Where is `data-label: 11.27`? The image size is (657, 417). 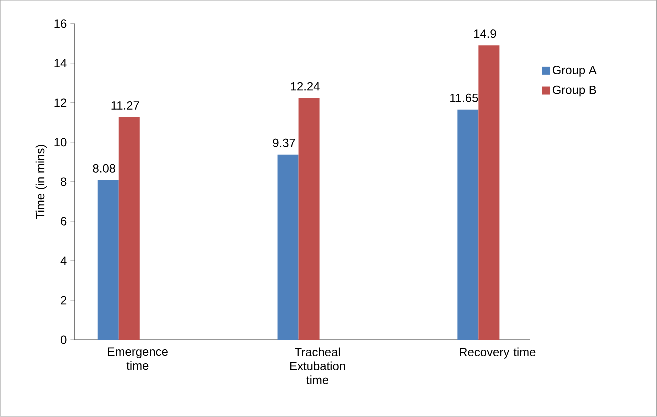
data-label: 11.27 is located at coordinates (126, 106).